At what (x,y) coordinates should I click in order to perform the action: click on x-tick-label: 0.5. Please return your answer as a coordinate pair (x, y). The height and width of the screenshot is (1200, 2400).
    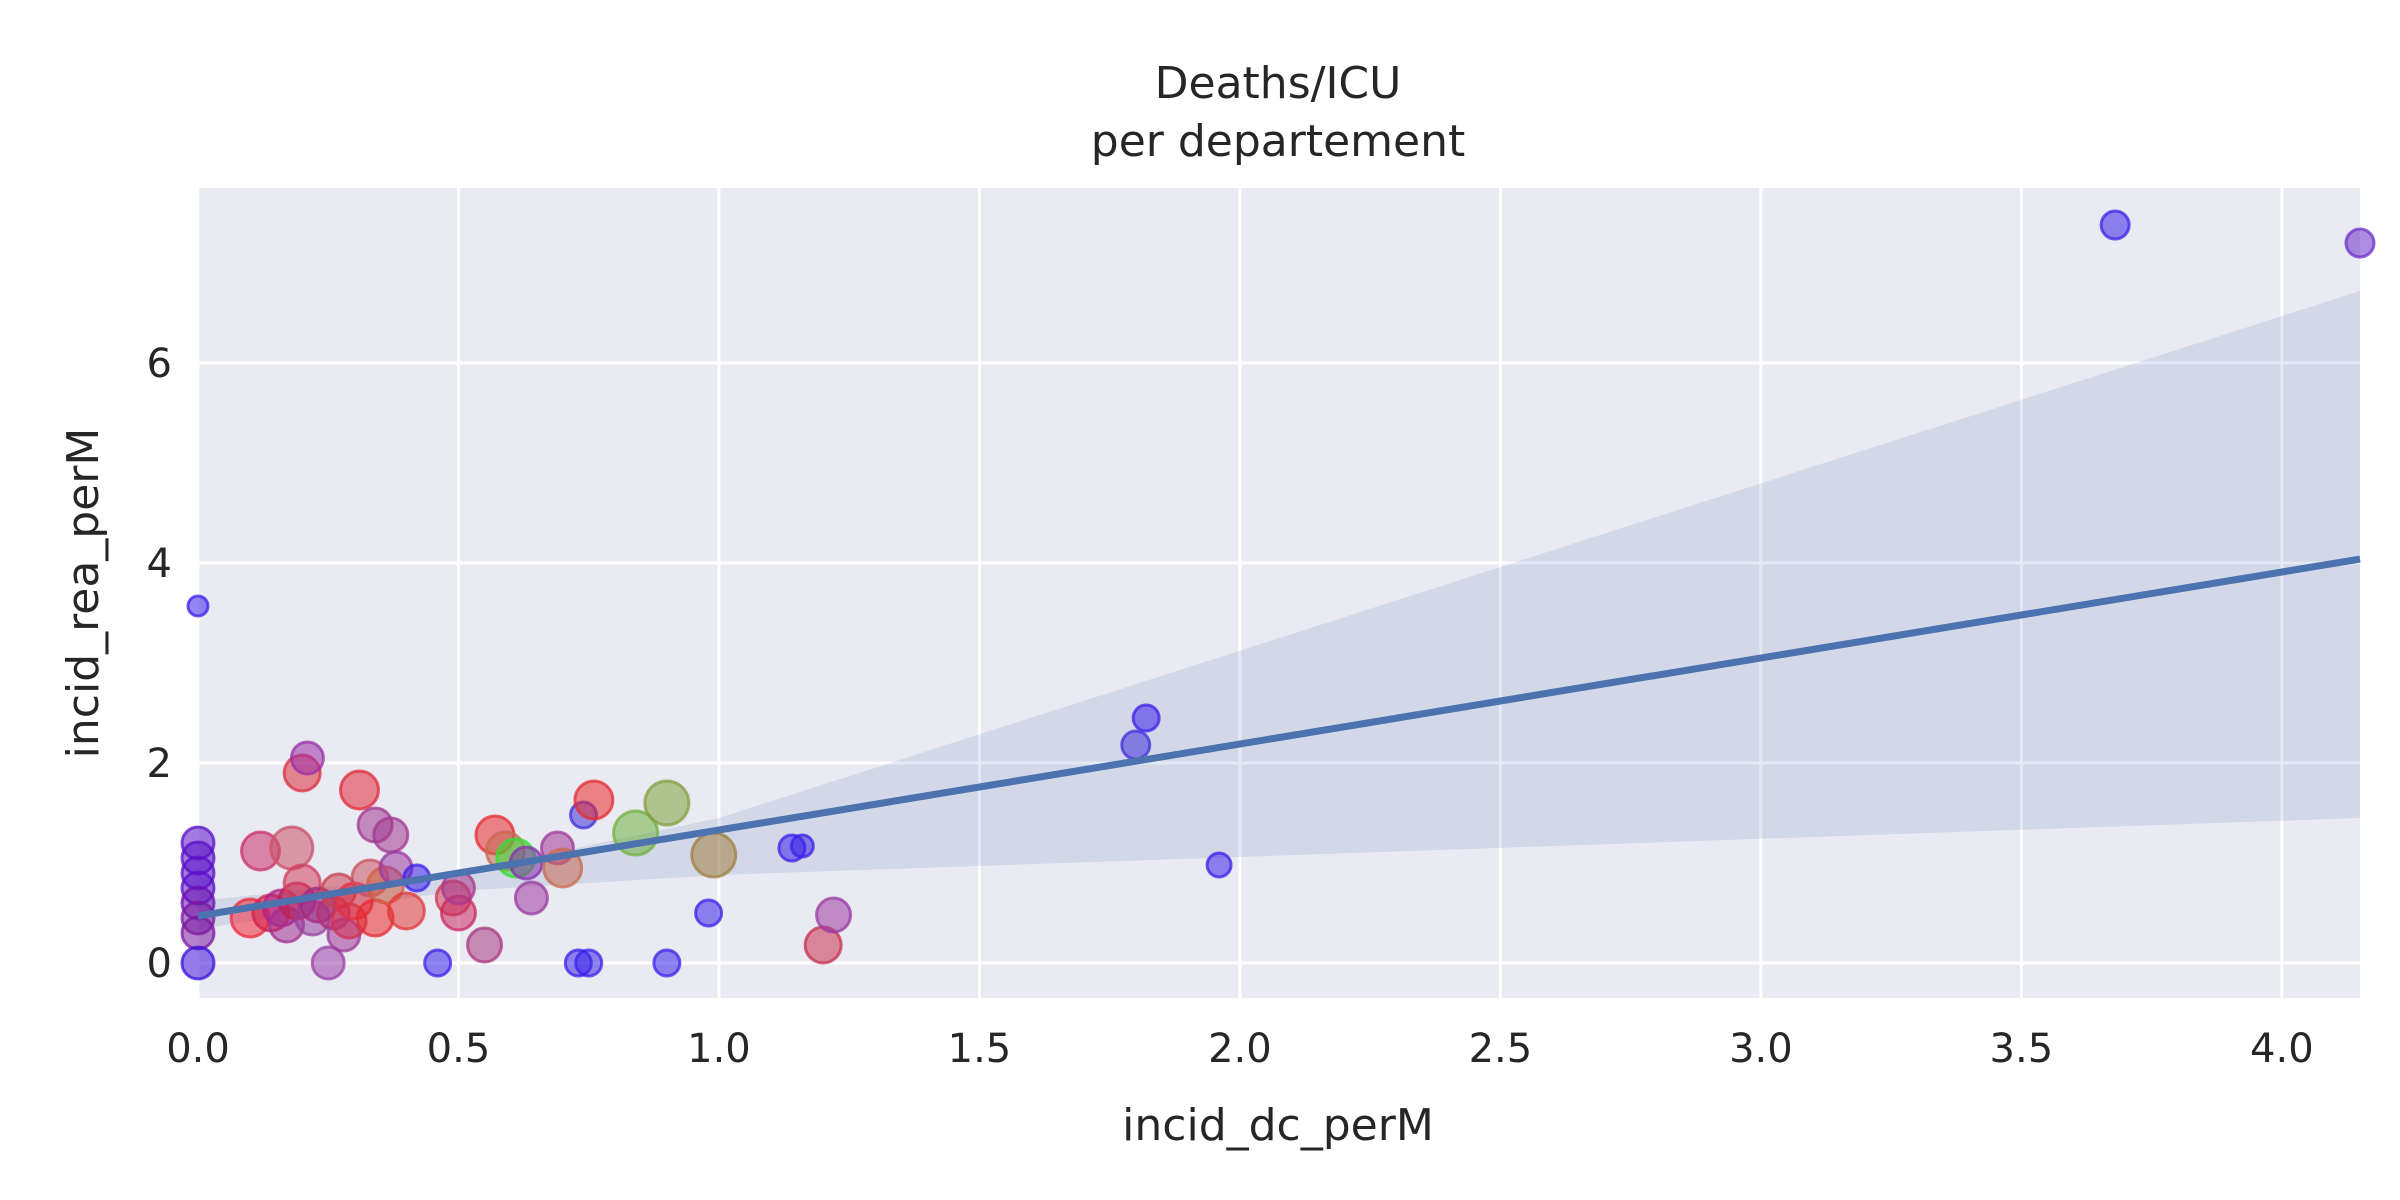
    Looking at the image, I should click on (459, 1049).